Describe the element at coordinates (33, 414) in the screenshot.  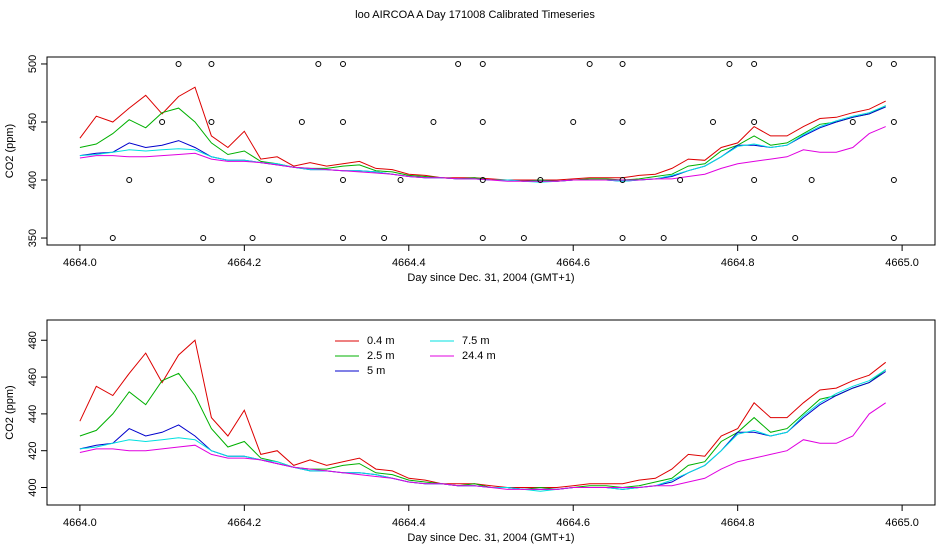
I see `y-tick-label: 440` at that location.